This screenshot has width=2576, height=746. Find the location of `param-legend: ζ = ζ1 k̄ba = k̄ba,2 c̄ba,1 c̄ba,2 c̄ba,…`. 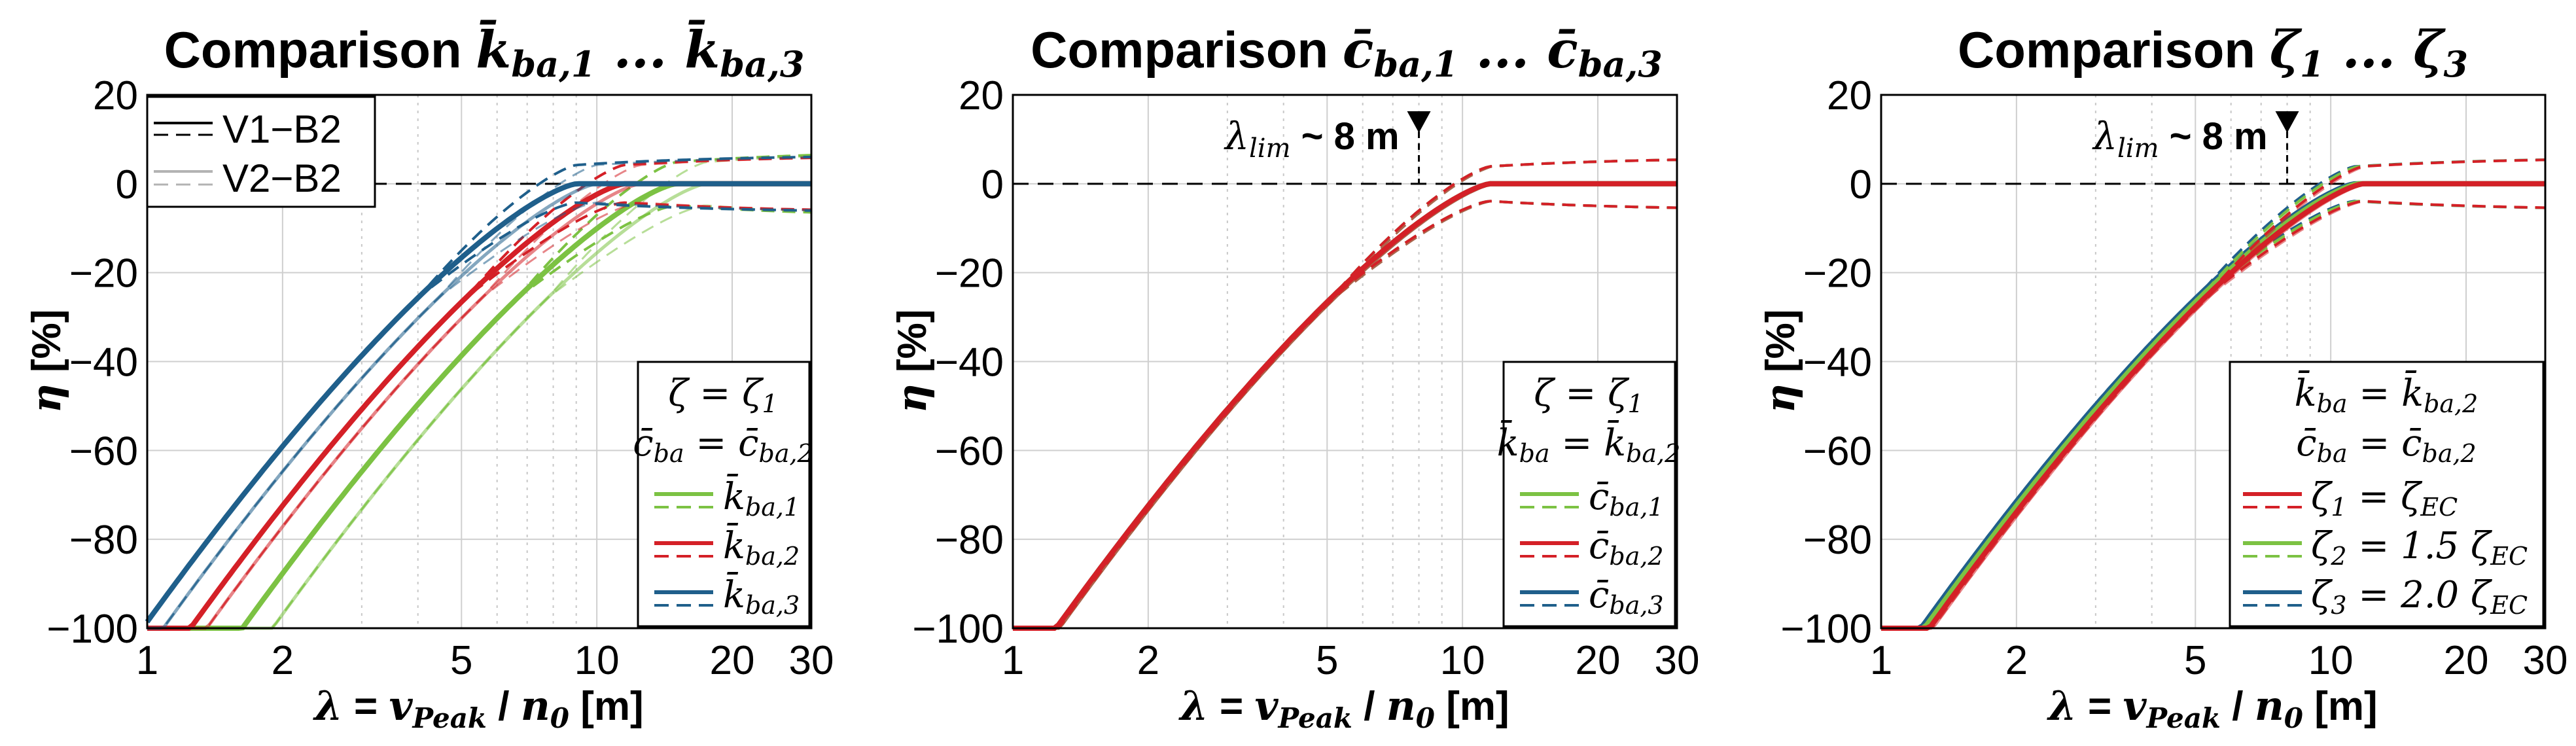

param-legend: ζ = ζ1 k̄ba = k̄ba,2 c̄ba,1 c̄ba,2 c̄ba,… is located at coordinates (1589, 494).